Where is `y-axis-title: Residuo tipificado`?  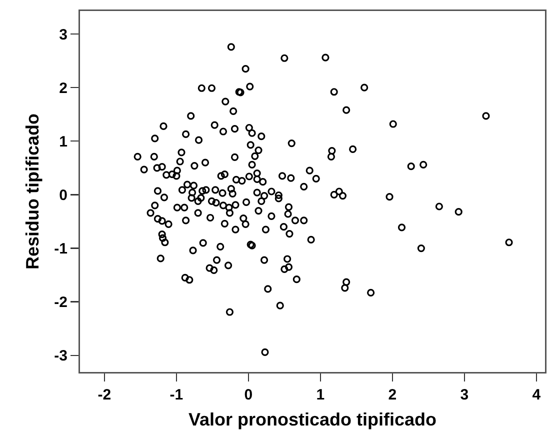 y-axis-title: Residuo tipificado is located at coordinates (32, 191).